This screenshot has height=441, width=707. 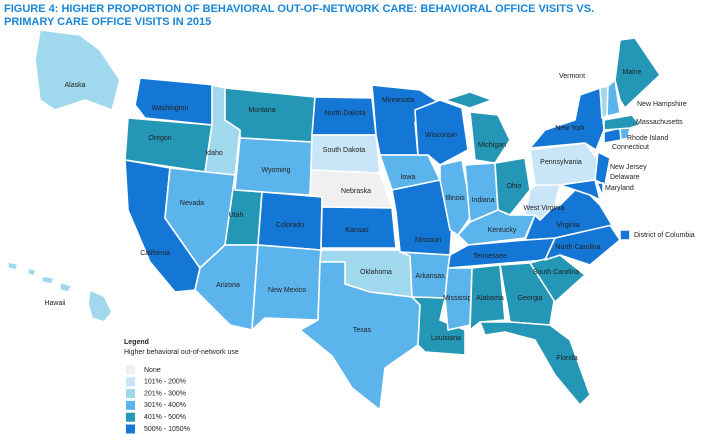 What do you see at coordinates (628, 167) in the screenshot?
I see `state-label: New Jersey` at bounding box center [628, 167].